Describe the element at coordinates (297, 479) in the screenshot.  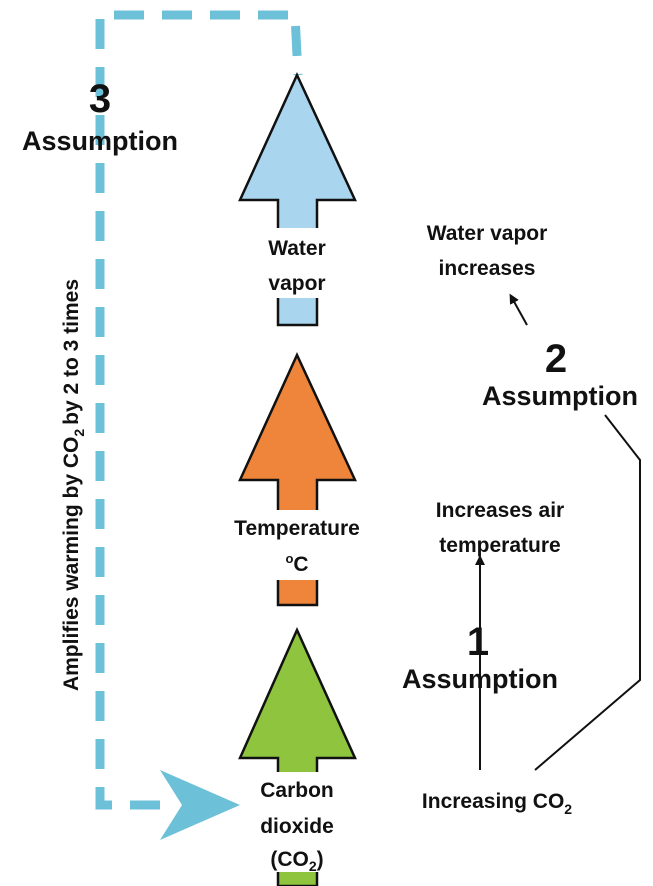
I see `temperature-arrow` at that location.